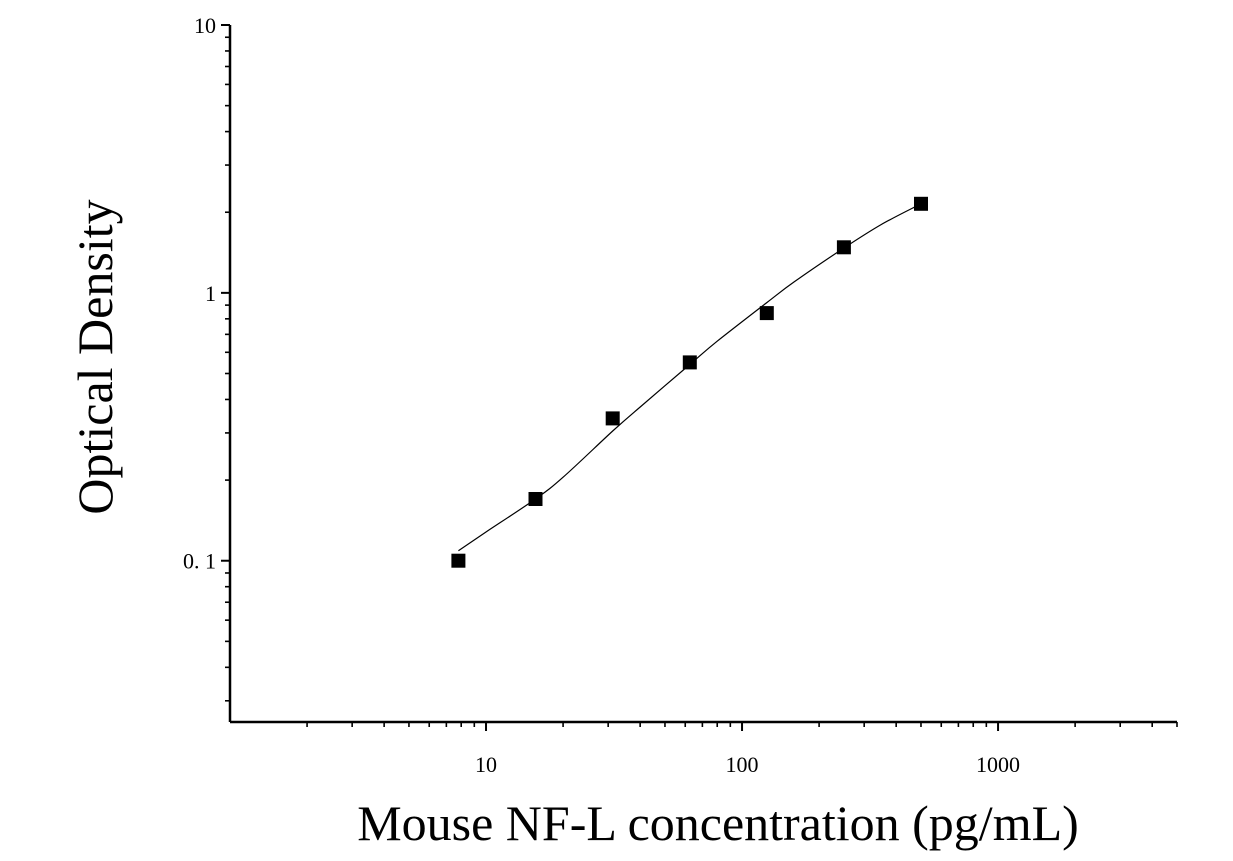  What do you see at coordinates (718, 823) in the screenshot?
I see `x-axis-title: Mouse NF-L concentration (pg/mL)` at bounding box center [718, 823].